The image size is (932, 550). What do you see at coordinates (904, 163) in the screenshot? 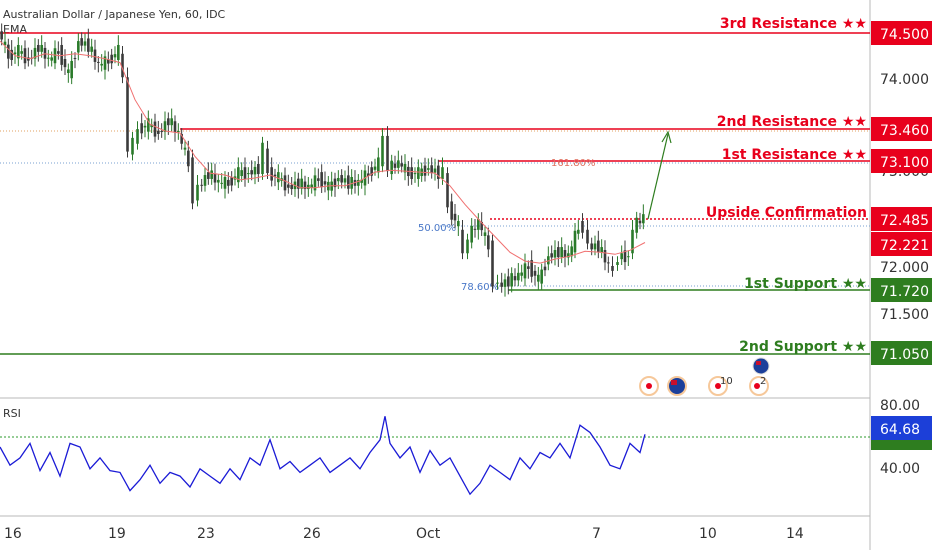
I see `r1-price-text: 73.100` at bounding box center [904, 163].